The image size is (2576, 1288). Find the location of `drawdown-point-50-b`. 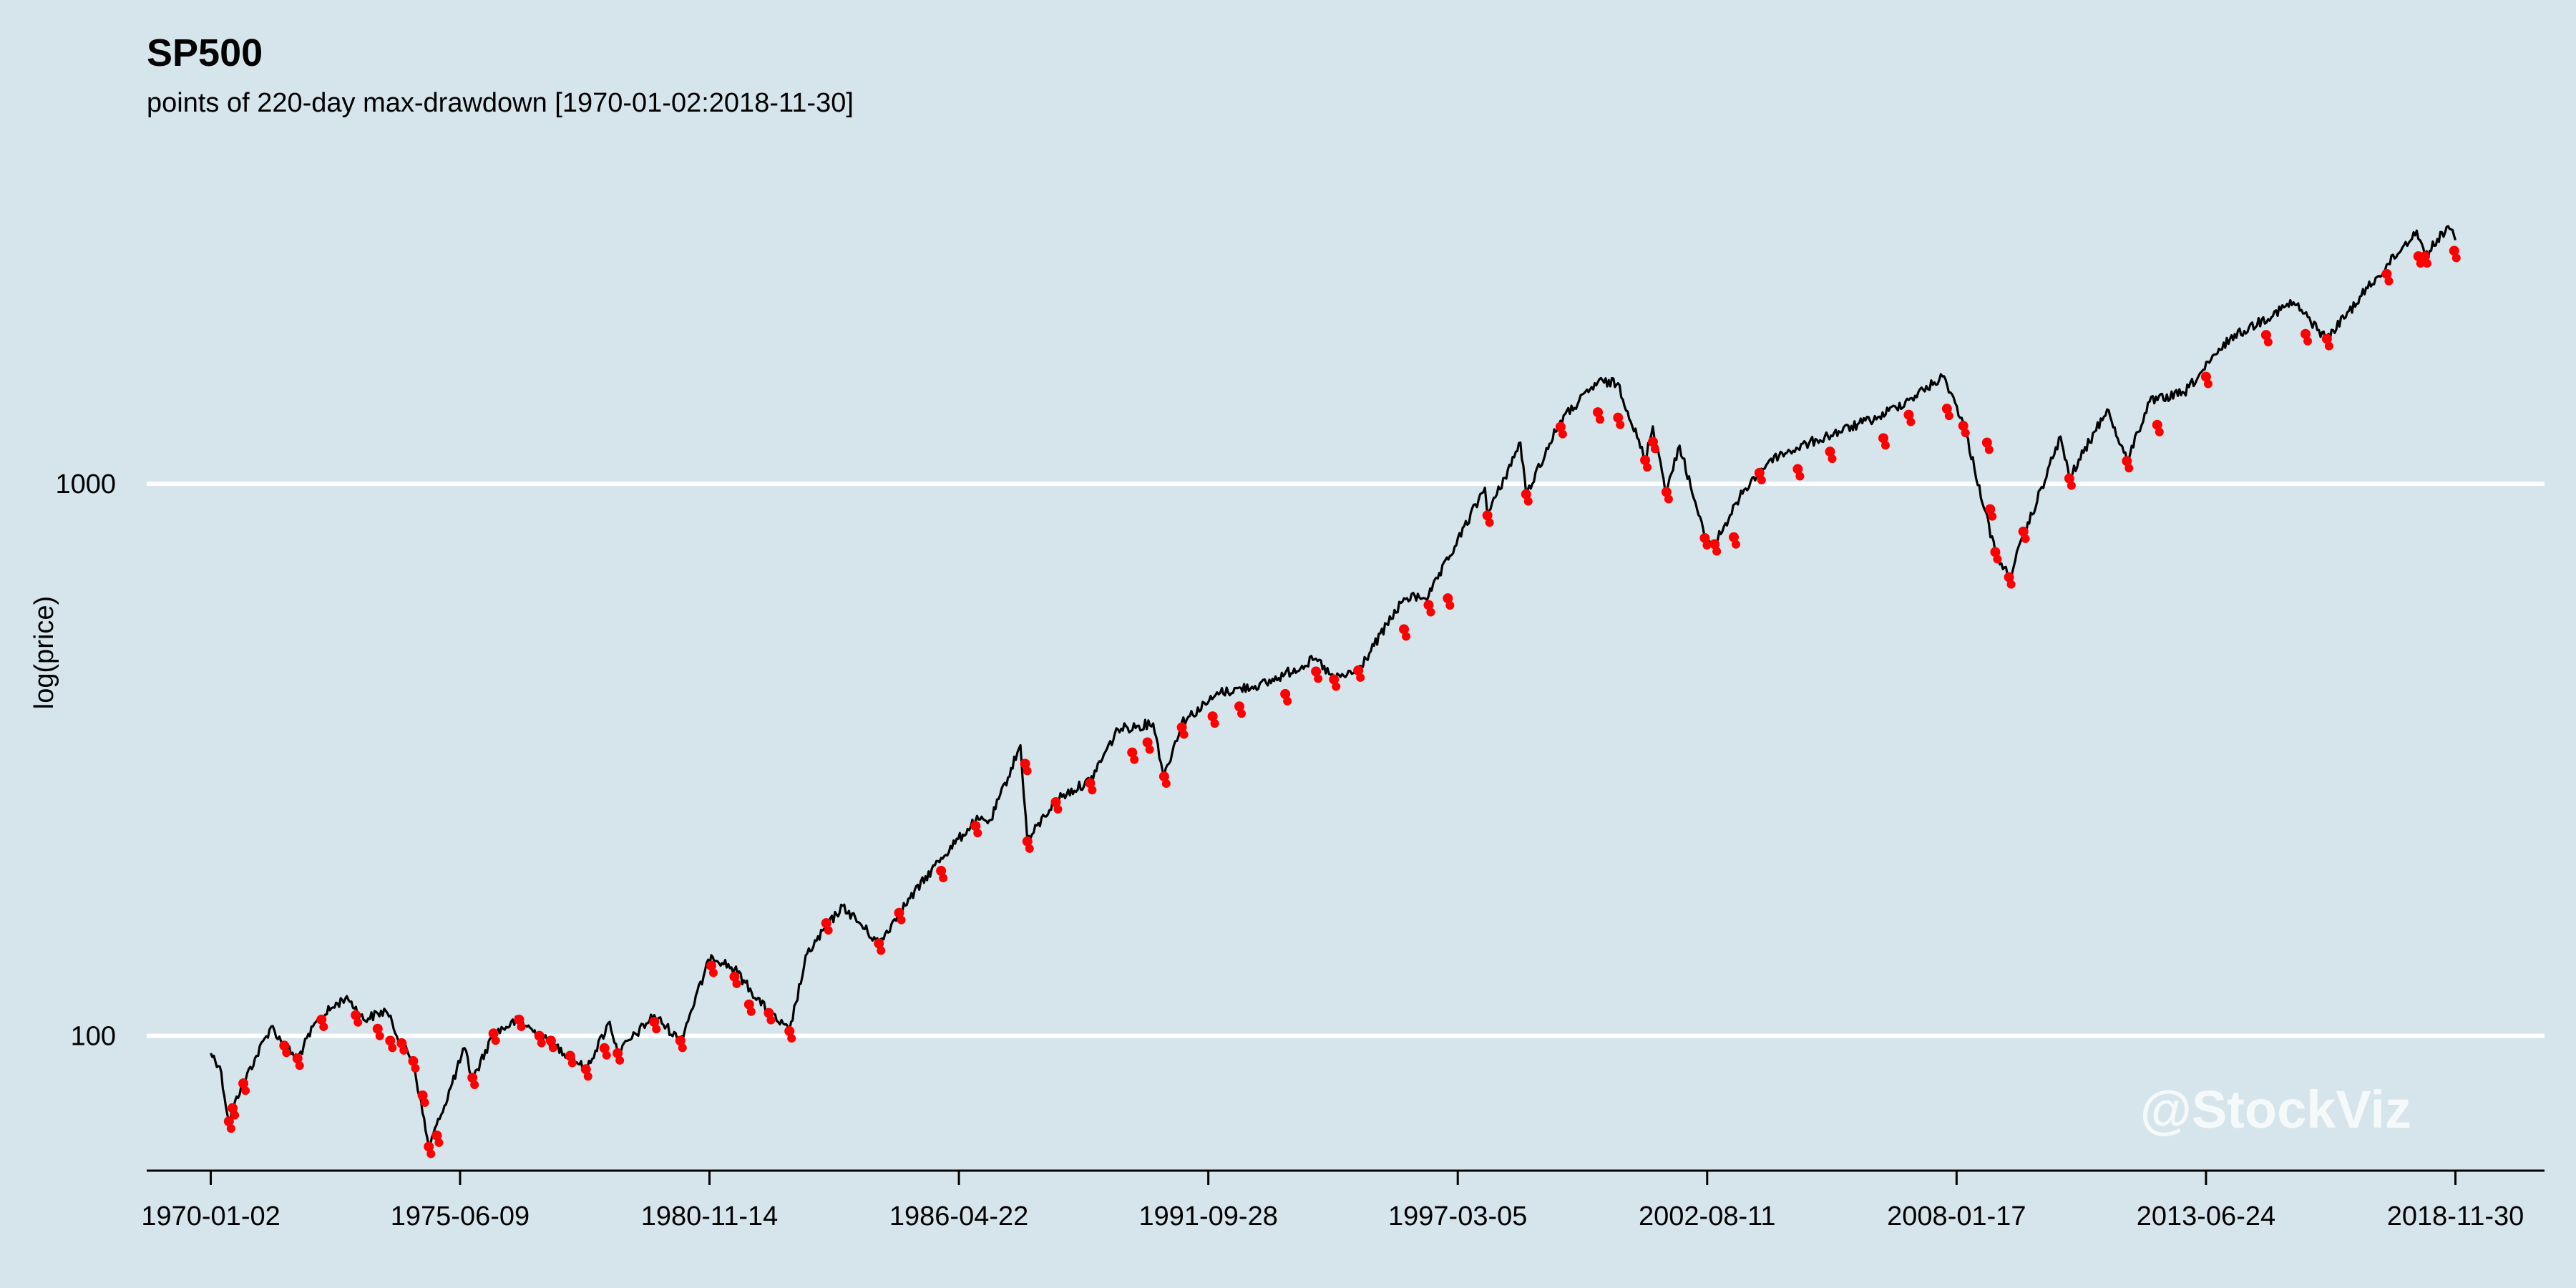

drawdown-point-50-b is located at coordinates (1430, 612).